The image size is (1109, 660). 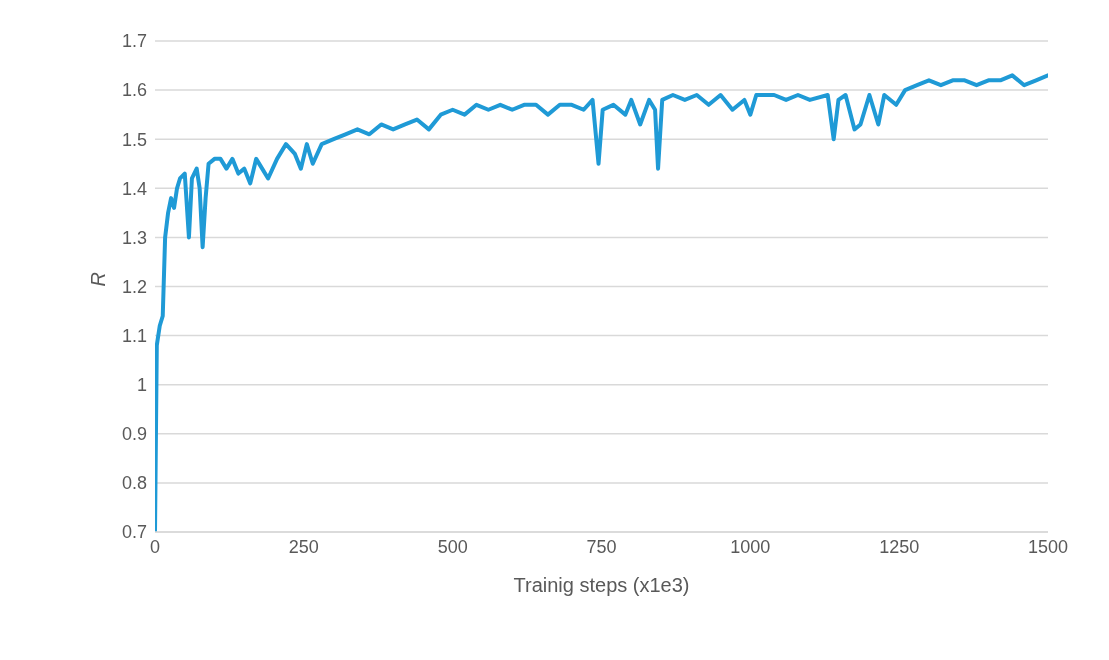 I want to click on y-tick-label: 1.5, so click(x=134, y=139).